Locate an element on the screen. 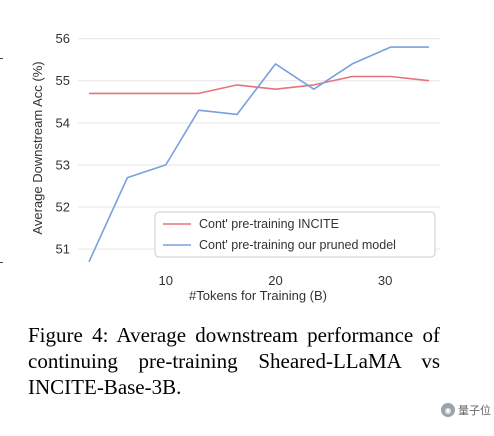  x-tick-label: 10 is located at coordinates (166, 280).